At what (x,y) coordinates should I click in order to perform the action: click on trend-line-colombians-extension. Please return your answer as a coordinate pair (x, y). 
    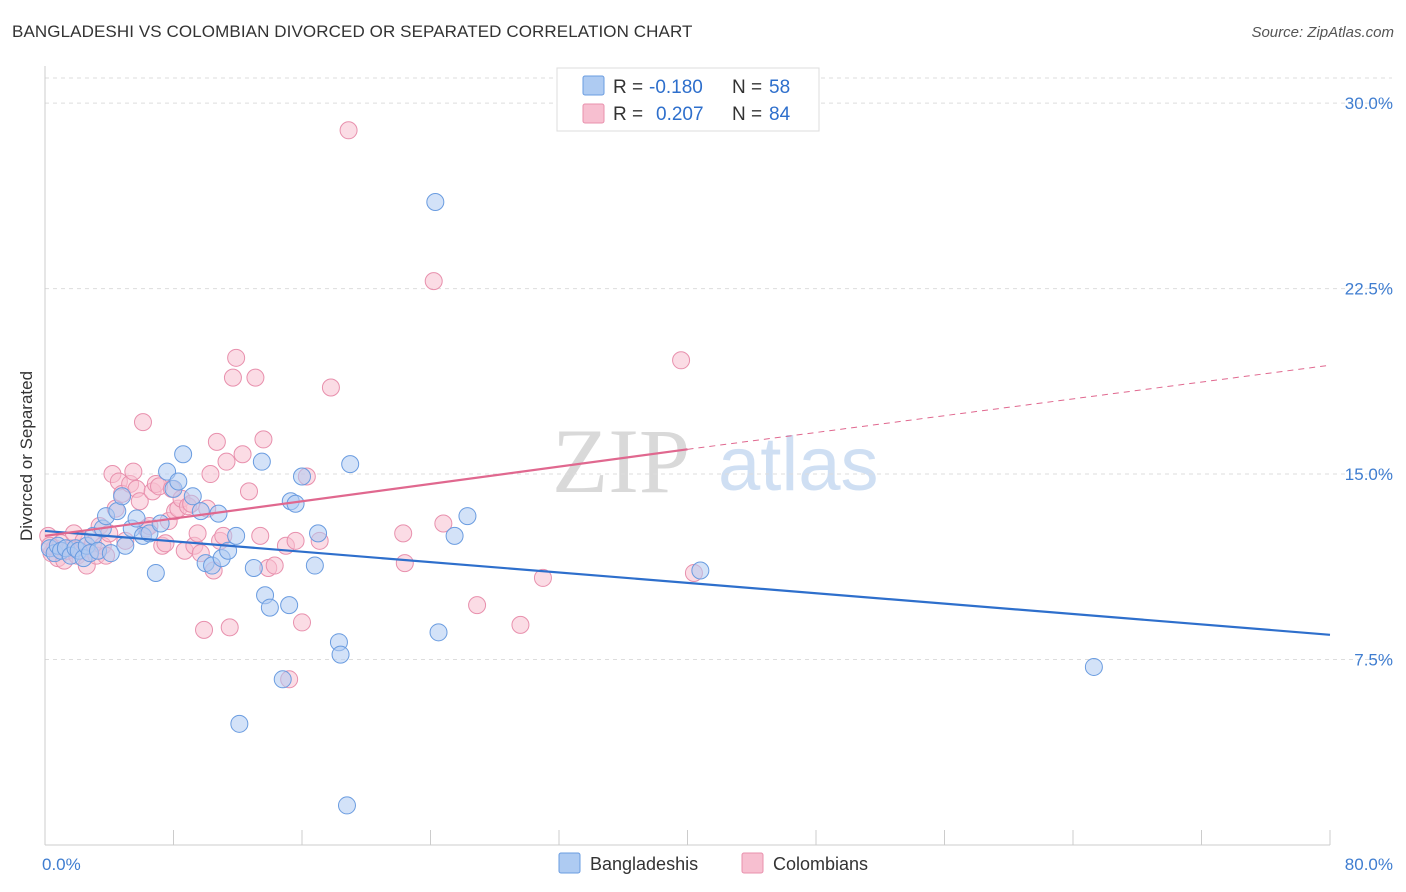
    Looking at the image, I should click on (1009, 407).